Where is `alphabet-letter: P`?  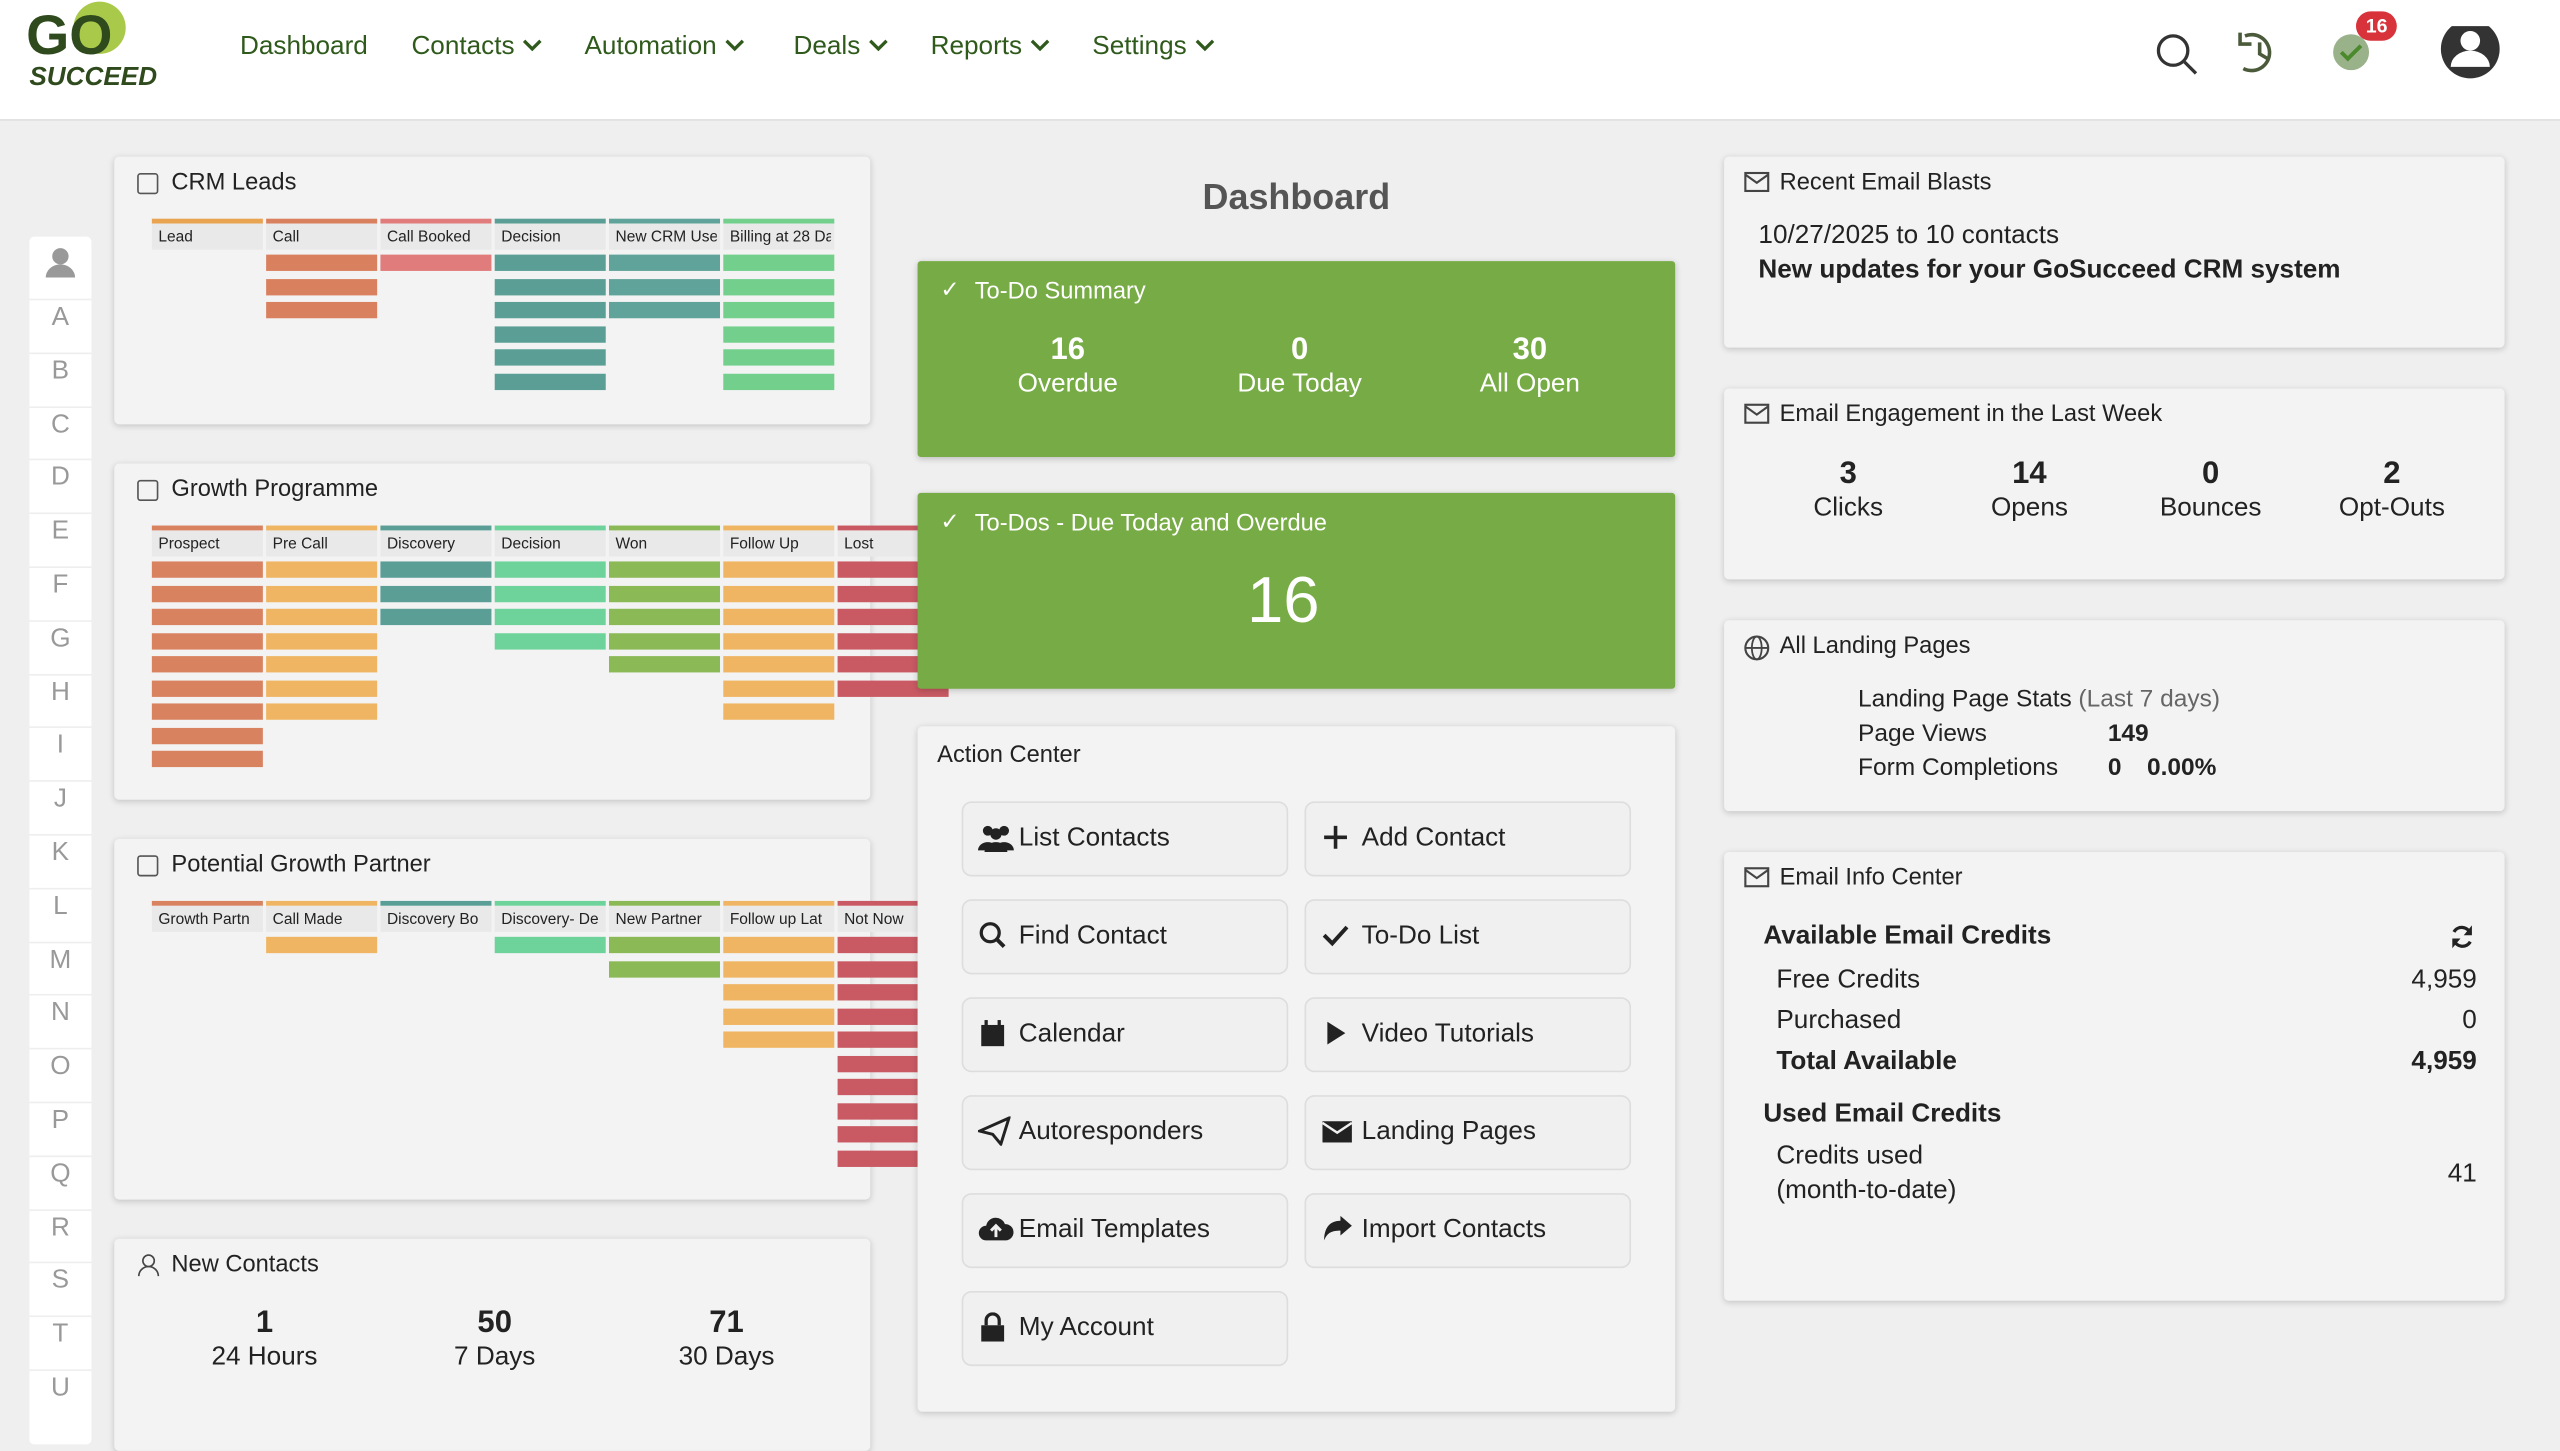 alphabet-letter: P is located at coordinates (60, 1118).